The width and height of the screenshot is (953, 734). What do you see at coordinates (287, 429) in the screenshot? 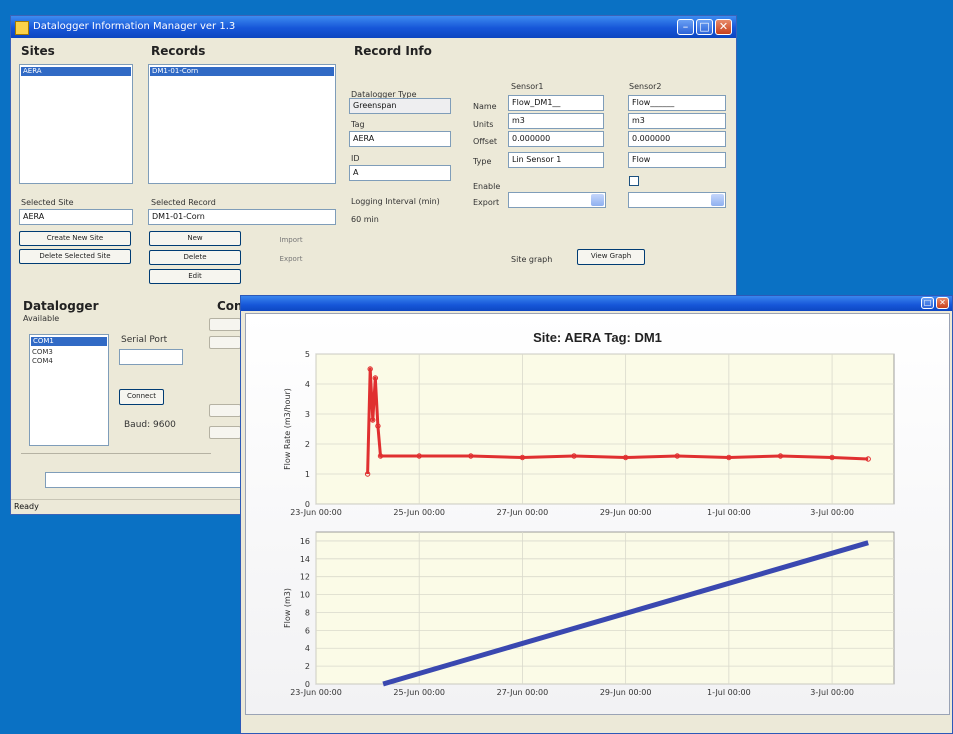
I see `y-axis-label: Flow Rate (m3/hour)` at bounding box center [287, 429].